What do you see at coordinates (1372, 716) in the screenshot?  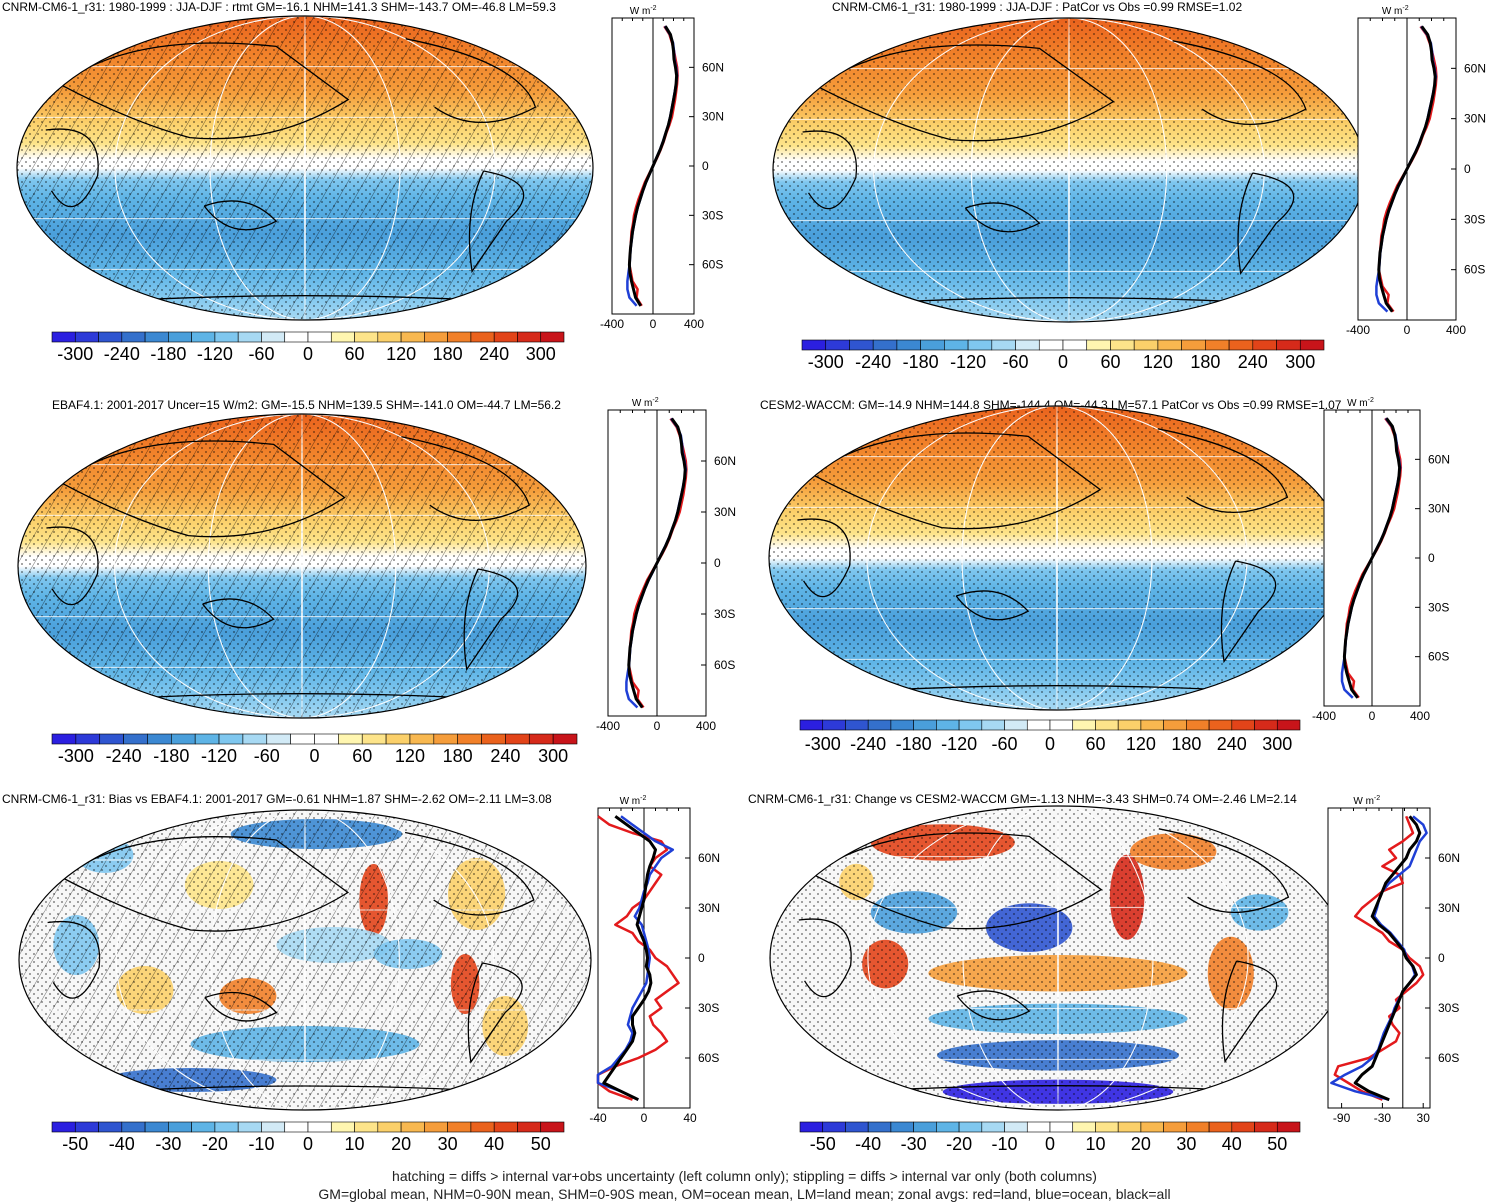 I see `x-tick-label: 0` at bounding box center [1372, 716].